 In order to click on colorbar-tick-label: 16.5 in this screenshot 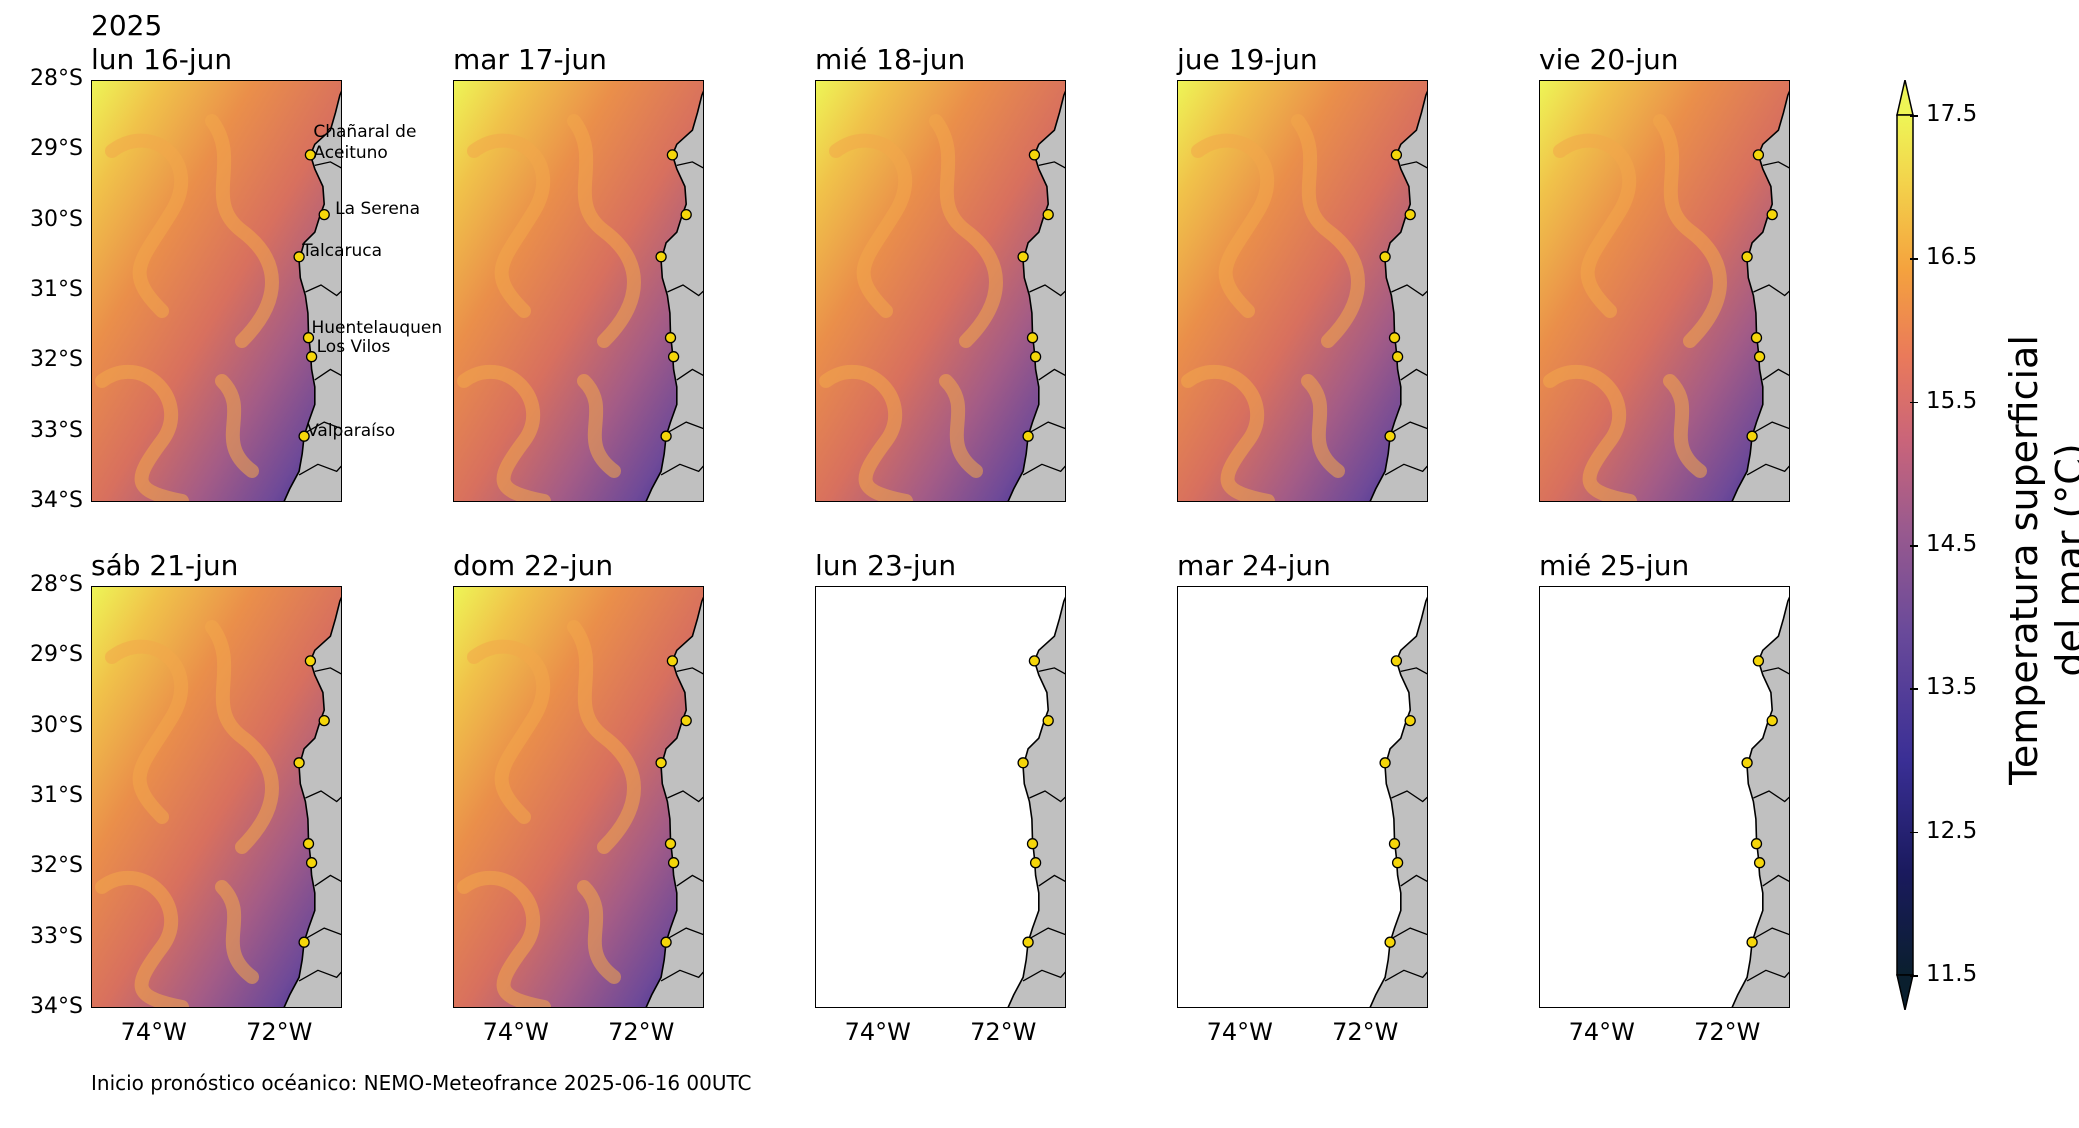, I will do `click(1952, 257)`.